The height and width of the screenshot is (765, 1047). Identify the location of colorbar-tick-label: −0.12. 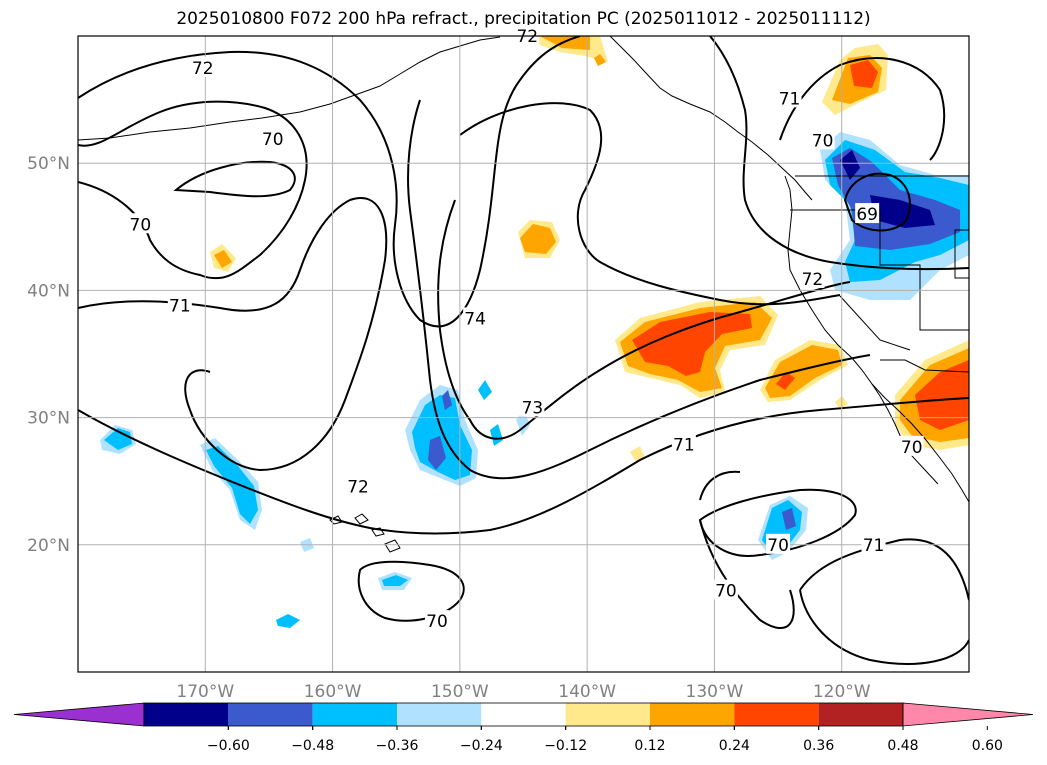
(565, 746).